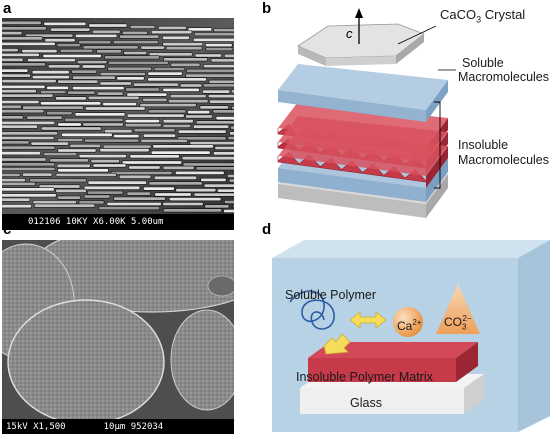 The width and height of the screenshot is (558, 439). Describe the element at coordinates (363, 93) in the screenshot. I see `soluble-layer-top` at that location.